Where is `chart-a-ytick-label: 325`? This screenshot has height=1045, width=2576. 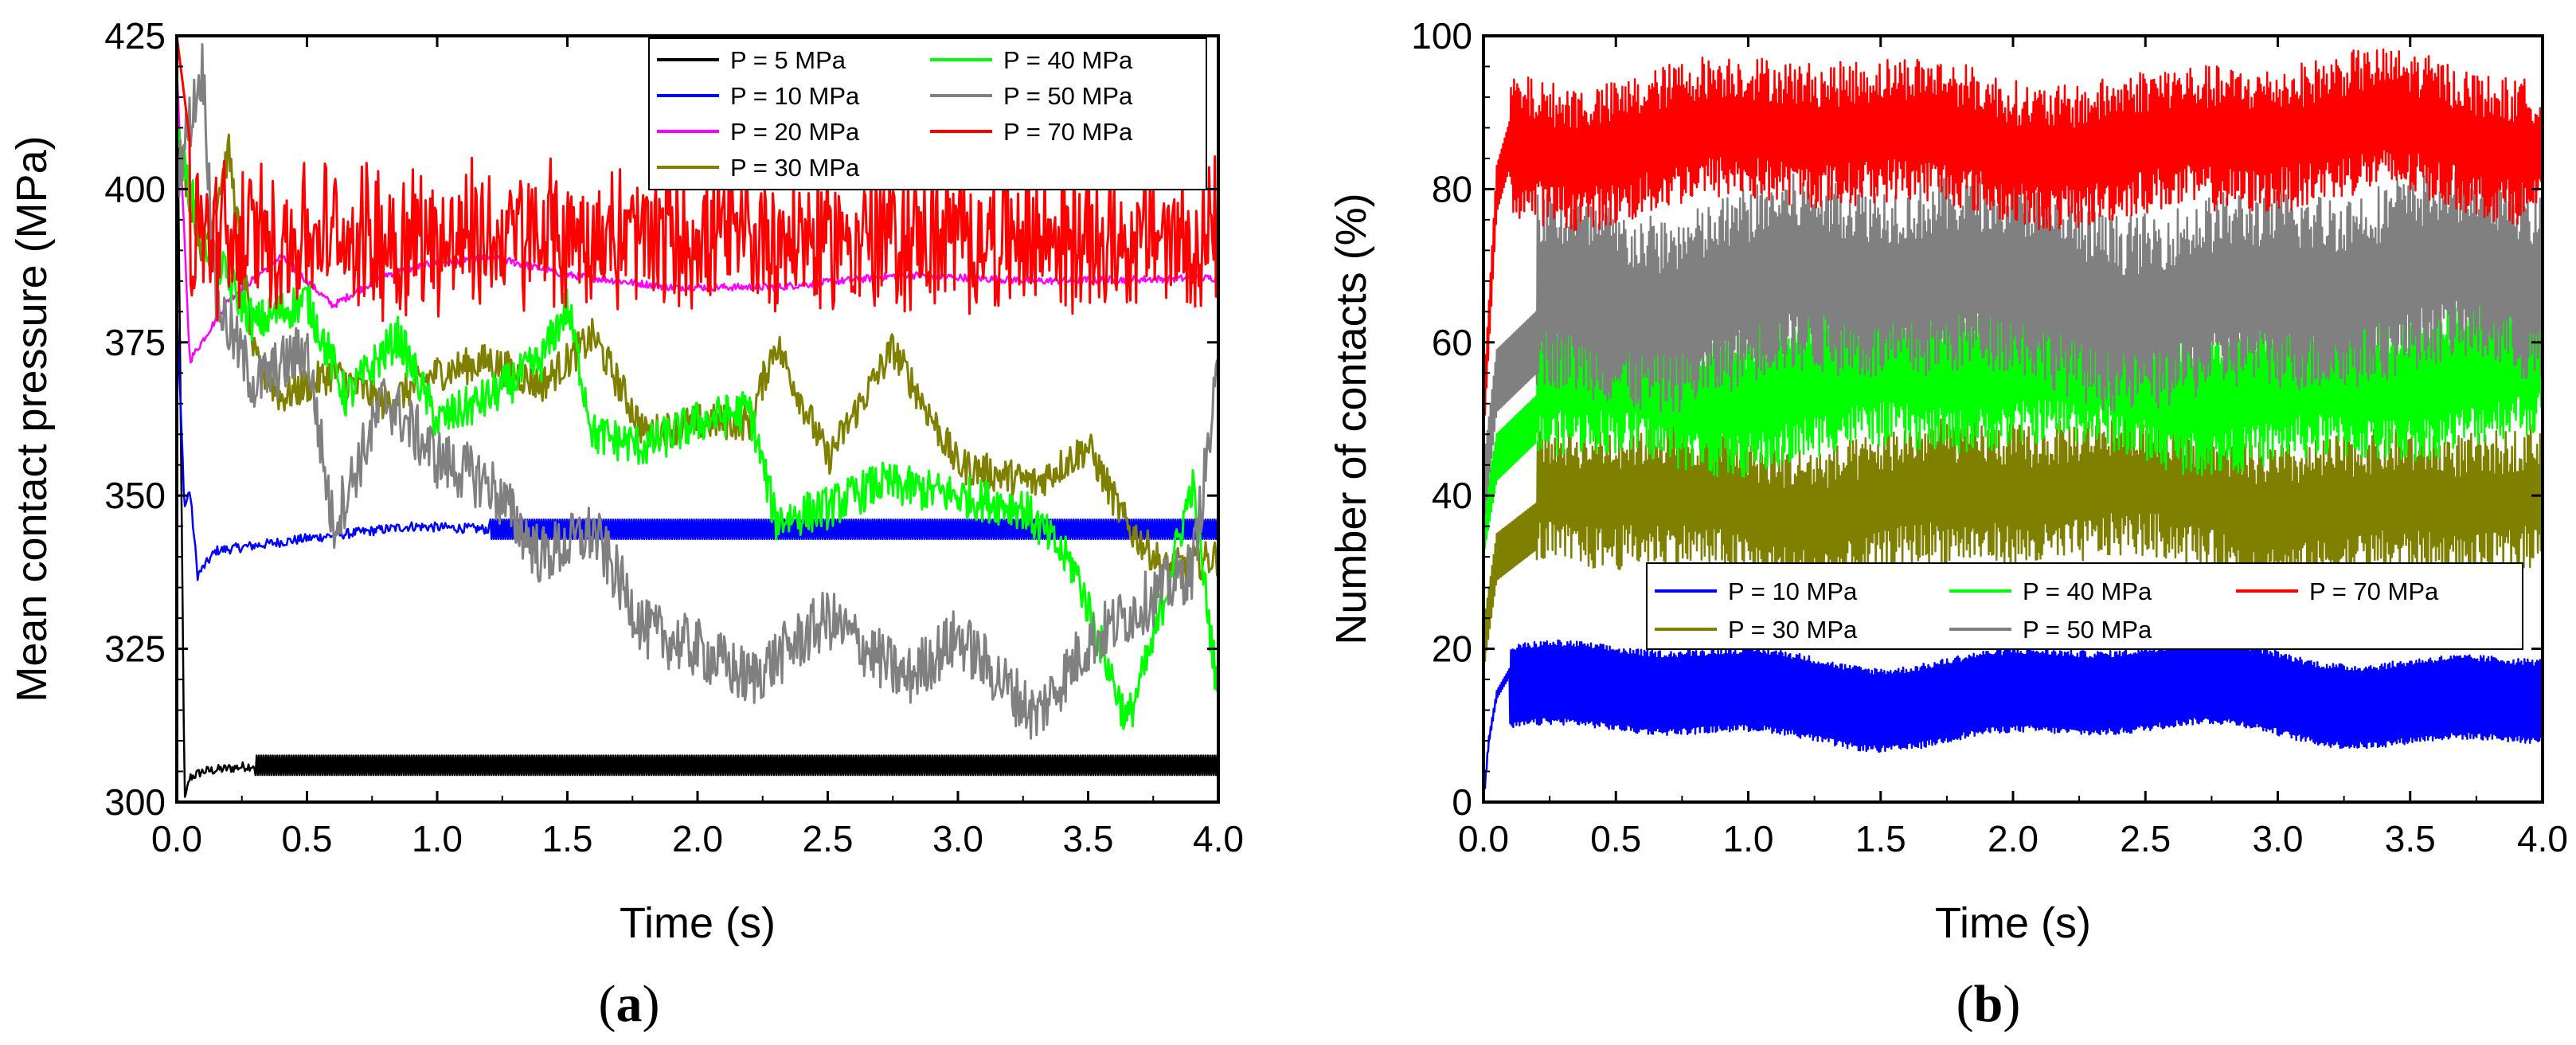
chart-a-ytick-label: 325 is located at coordinates (135, 649).